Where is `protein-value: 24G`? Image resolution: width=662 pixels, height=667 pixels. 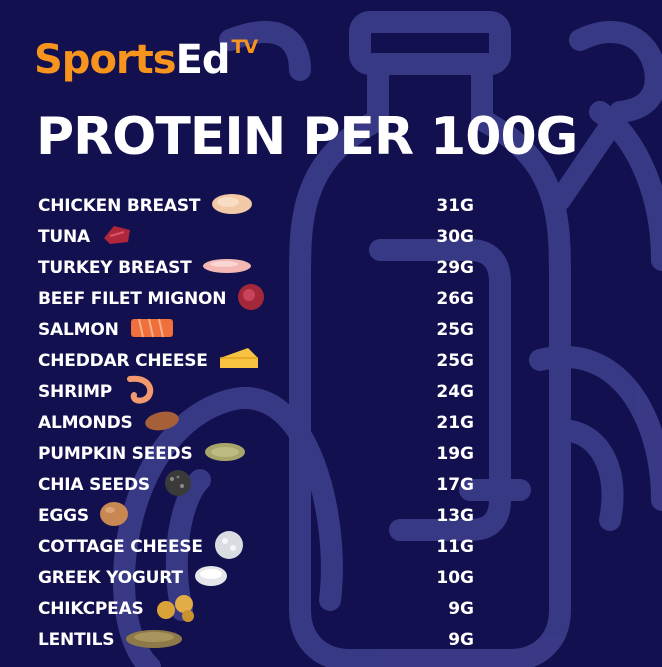 protein-value: 24G is located at coordinates (455, 391).